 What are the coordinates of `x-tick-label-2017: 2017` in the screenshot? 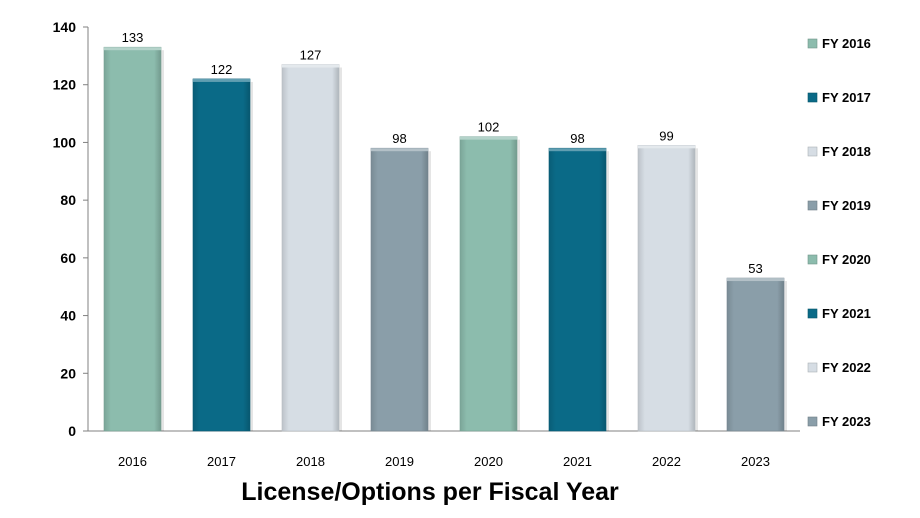 It's located at (221, 461).